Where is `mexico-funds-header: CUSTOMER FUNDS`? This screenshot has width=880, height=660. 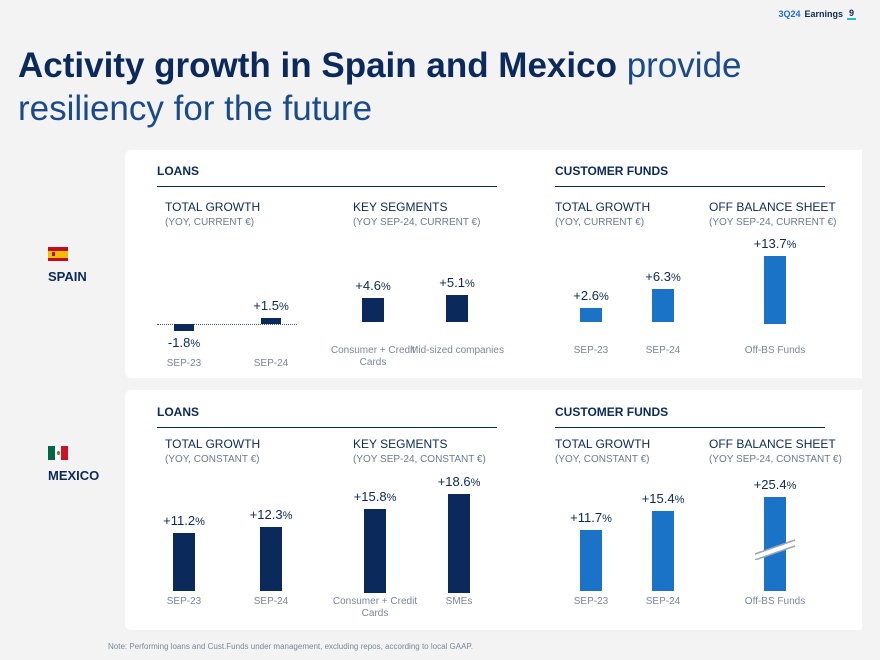
mexico-funds-header: CUSTOMER FUNDS is located at coordinates (690, 416).